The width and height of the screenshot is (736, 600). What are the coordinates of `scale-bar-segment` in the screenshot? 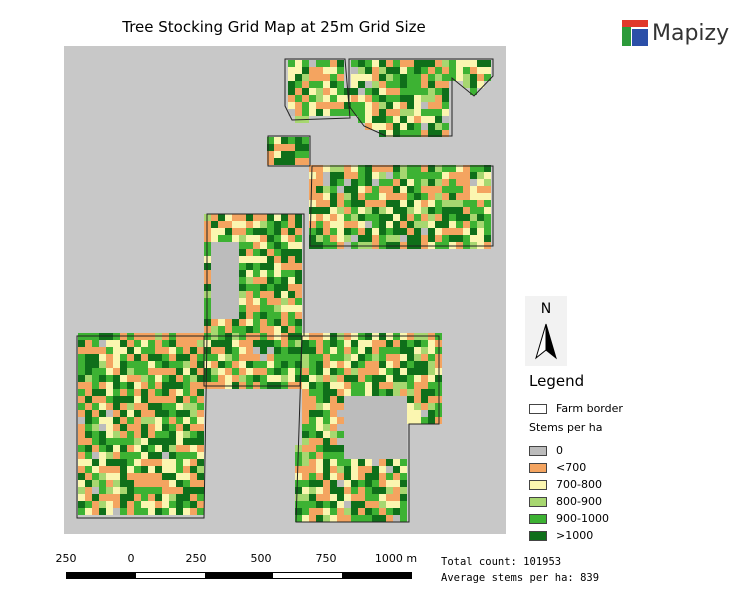 It's located at (101, 575).